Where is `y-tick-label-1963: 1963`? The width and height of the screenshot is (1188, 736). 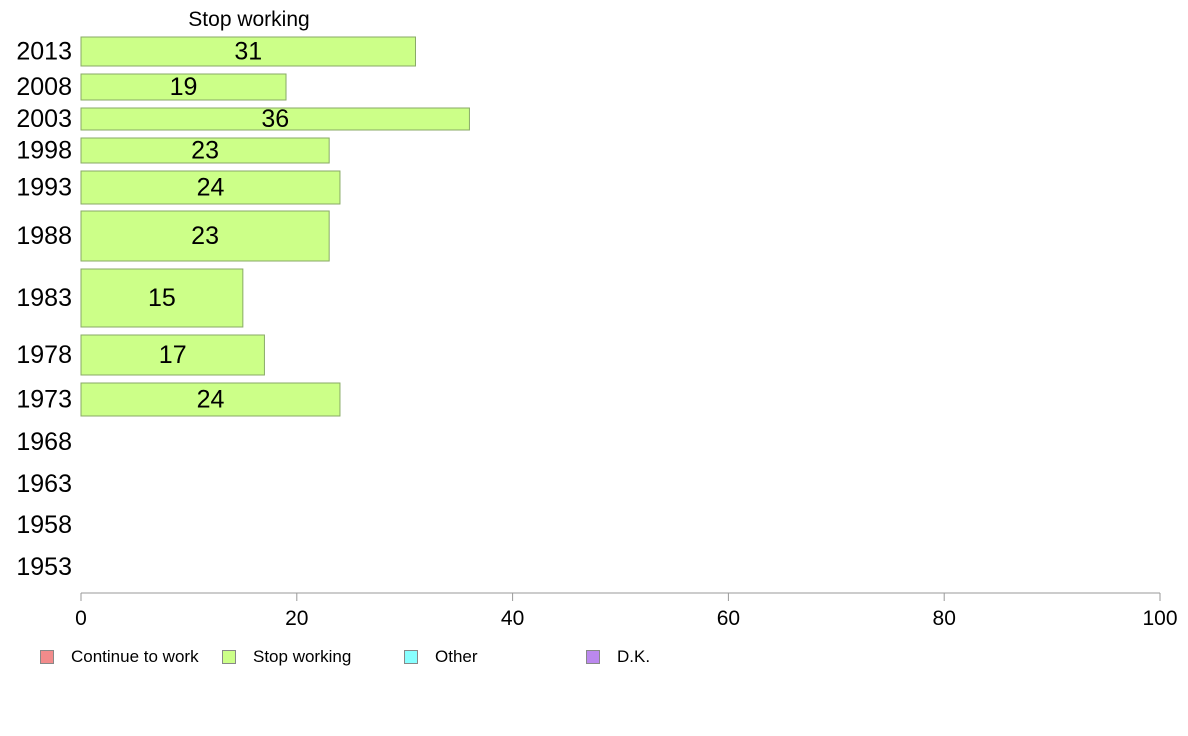 y-tick-label-1963: 1963 is located at coordinates (44, 484).